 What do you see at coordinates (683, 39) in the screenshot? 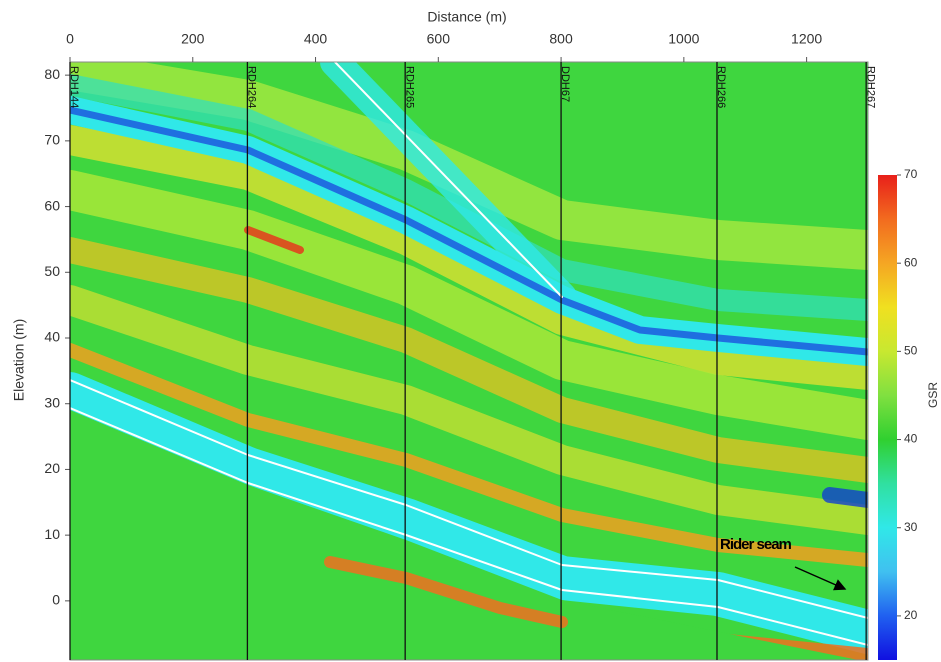
I see `x-tick-label: 1000` at bounding box center [683, 39].